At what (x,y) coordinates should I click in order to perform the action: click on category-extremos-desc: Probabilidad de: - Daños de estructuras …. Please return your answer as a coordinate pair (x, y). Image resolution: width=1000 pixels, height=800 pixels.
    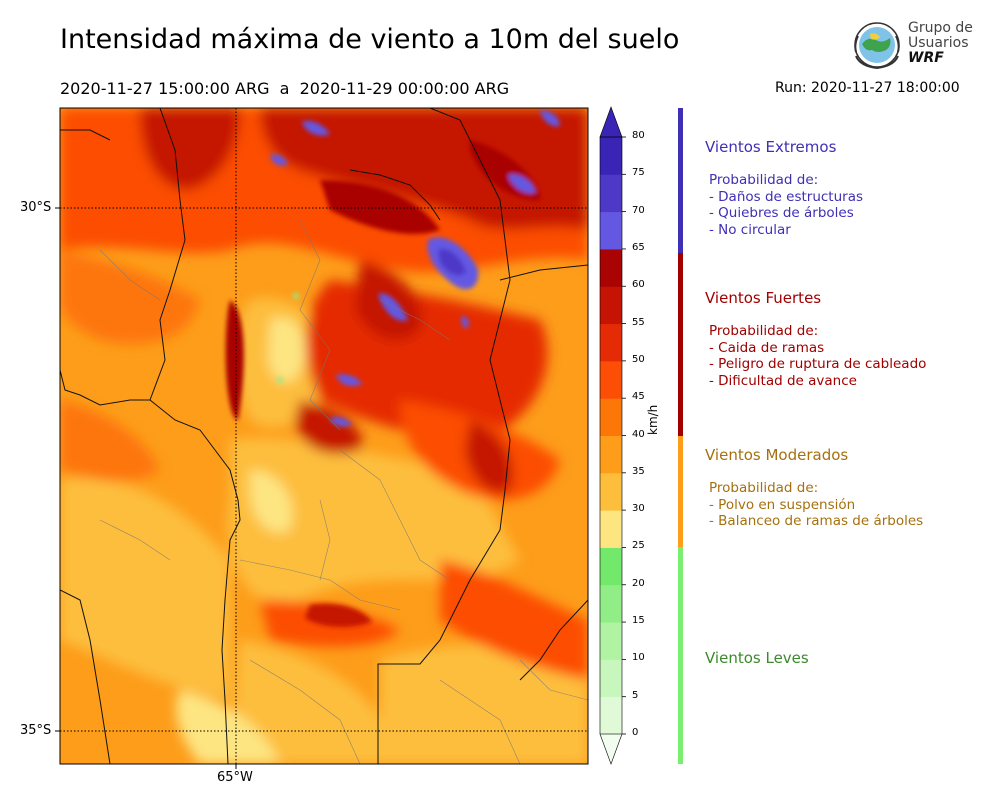
    Looking at the image, I should click on (786, 205).